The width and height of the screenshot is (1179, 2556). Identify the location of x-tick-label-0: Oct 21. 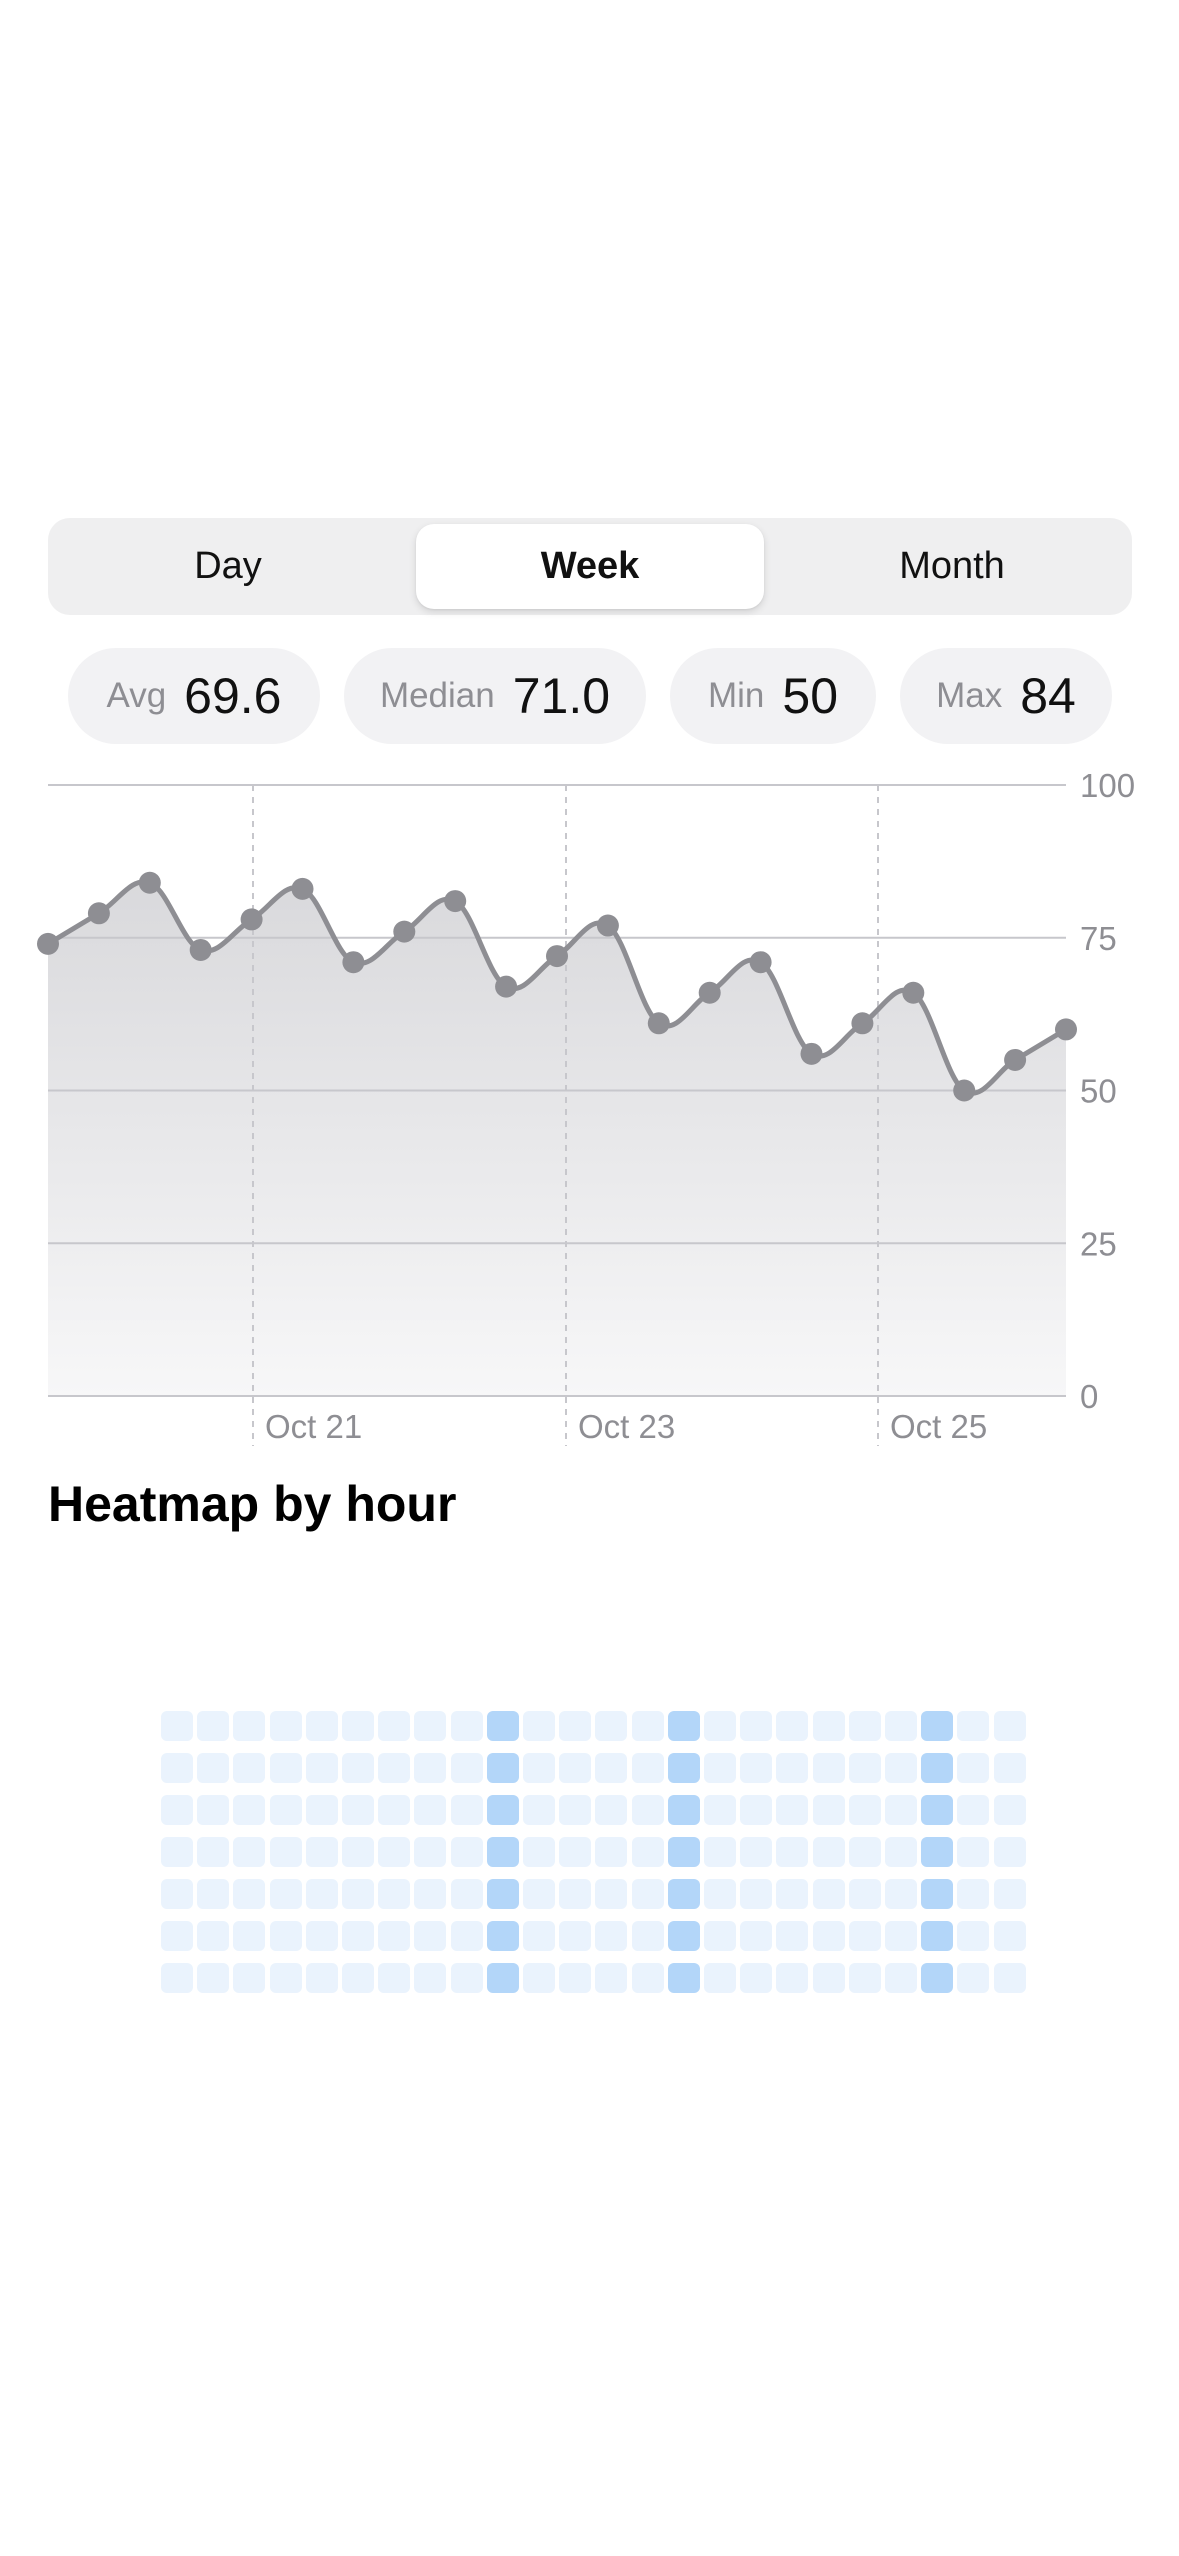
(313, 1426).